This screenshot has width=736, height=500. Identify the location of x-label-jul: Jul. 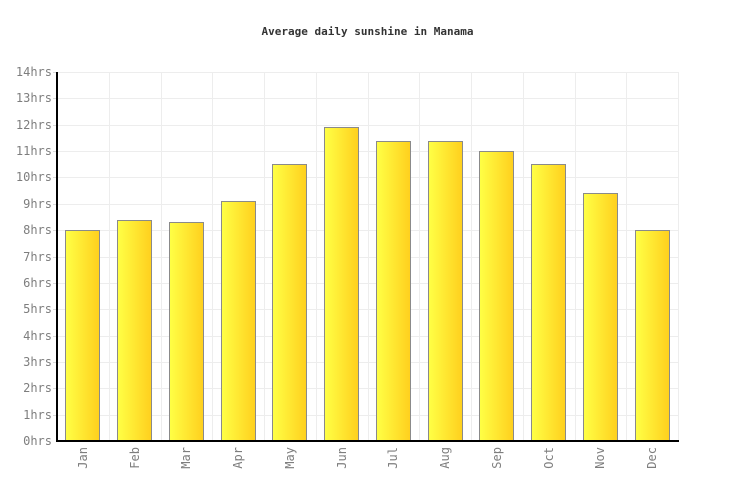
(393, 458).